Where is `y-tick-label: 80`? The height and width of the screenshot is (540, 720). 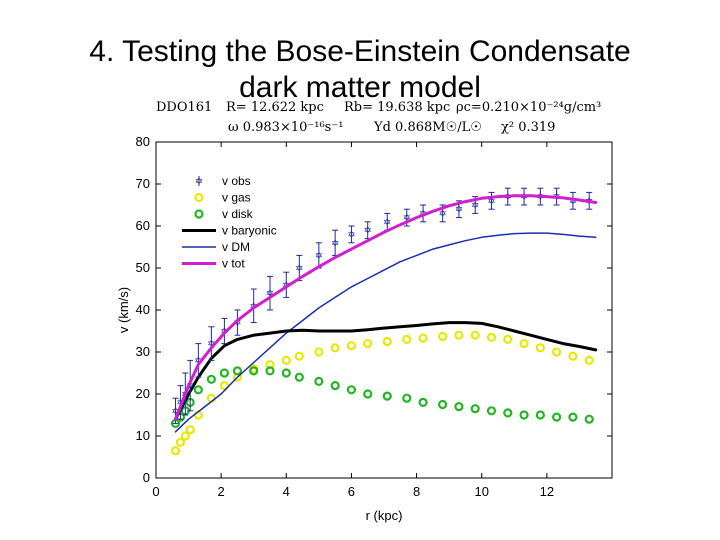
y-tick-label: 80 is located at coordinates (143, 141).